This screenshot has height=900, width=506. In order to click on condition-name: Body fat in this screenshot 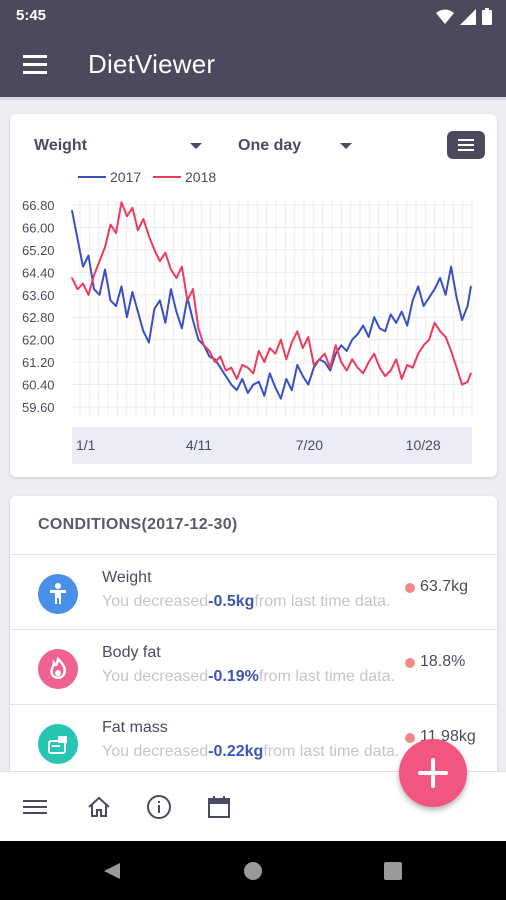, I will do `click(131, 652)`.